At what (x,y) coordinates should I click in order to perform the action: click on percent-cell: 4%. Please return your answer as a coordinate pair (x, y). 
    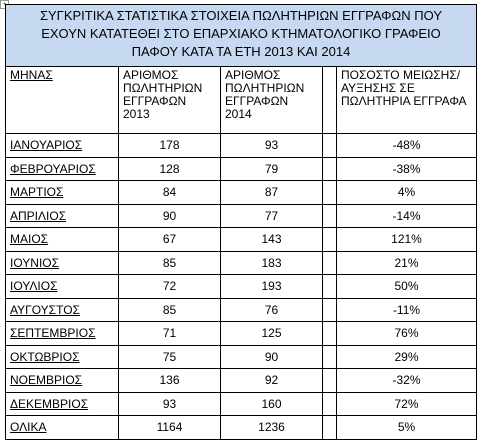
    Looking at the image, I should click on (406, 192).